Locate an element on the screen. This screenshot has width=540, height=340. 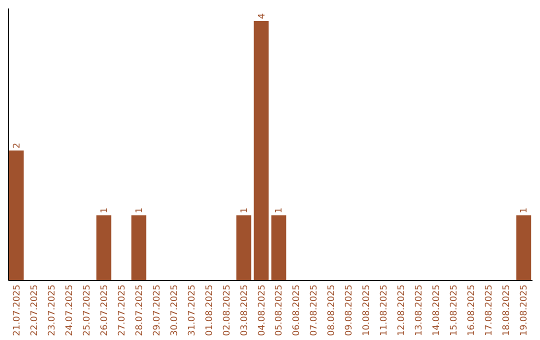
x-tick-label: 24.07.2025 is located at coordinates (69, 310).